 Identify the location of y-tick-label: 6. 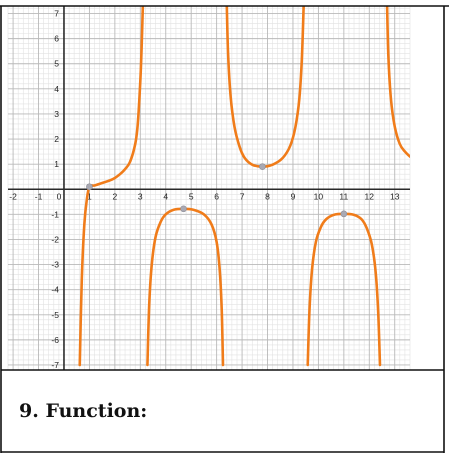
(56, 39).